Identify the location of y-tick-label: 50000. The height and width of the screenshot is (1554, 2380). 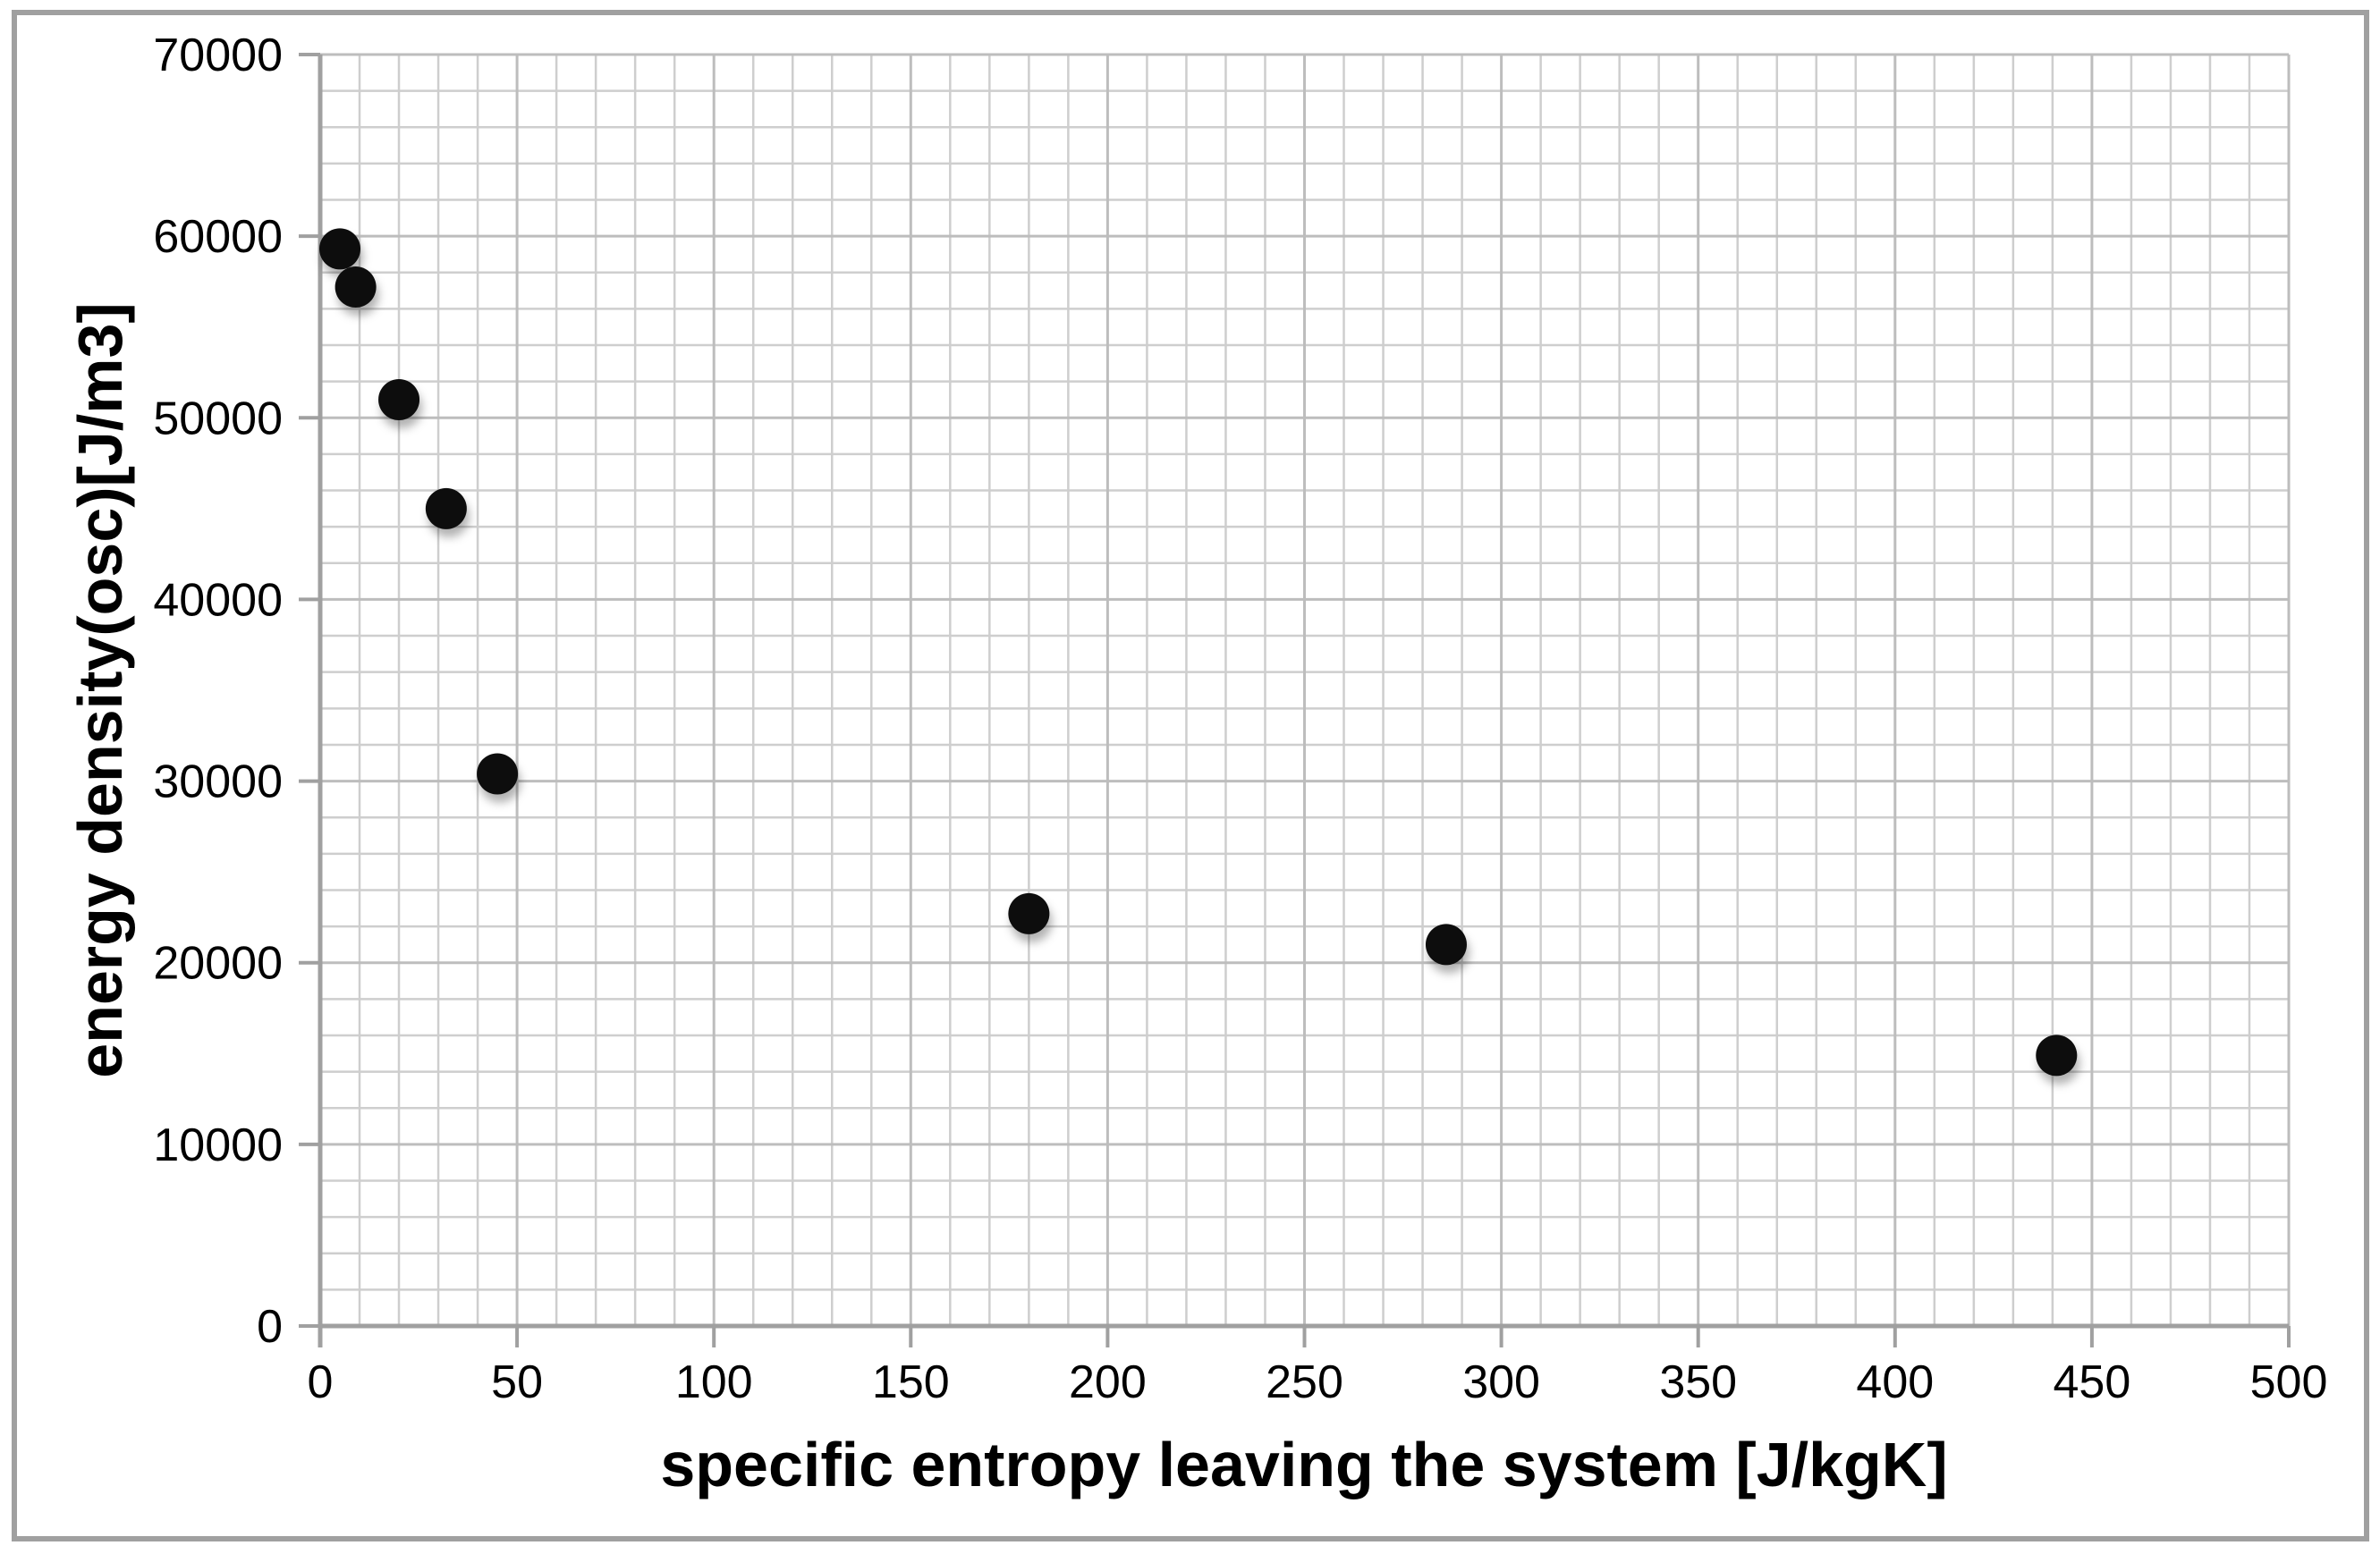
(218, 419).